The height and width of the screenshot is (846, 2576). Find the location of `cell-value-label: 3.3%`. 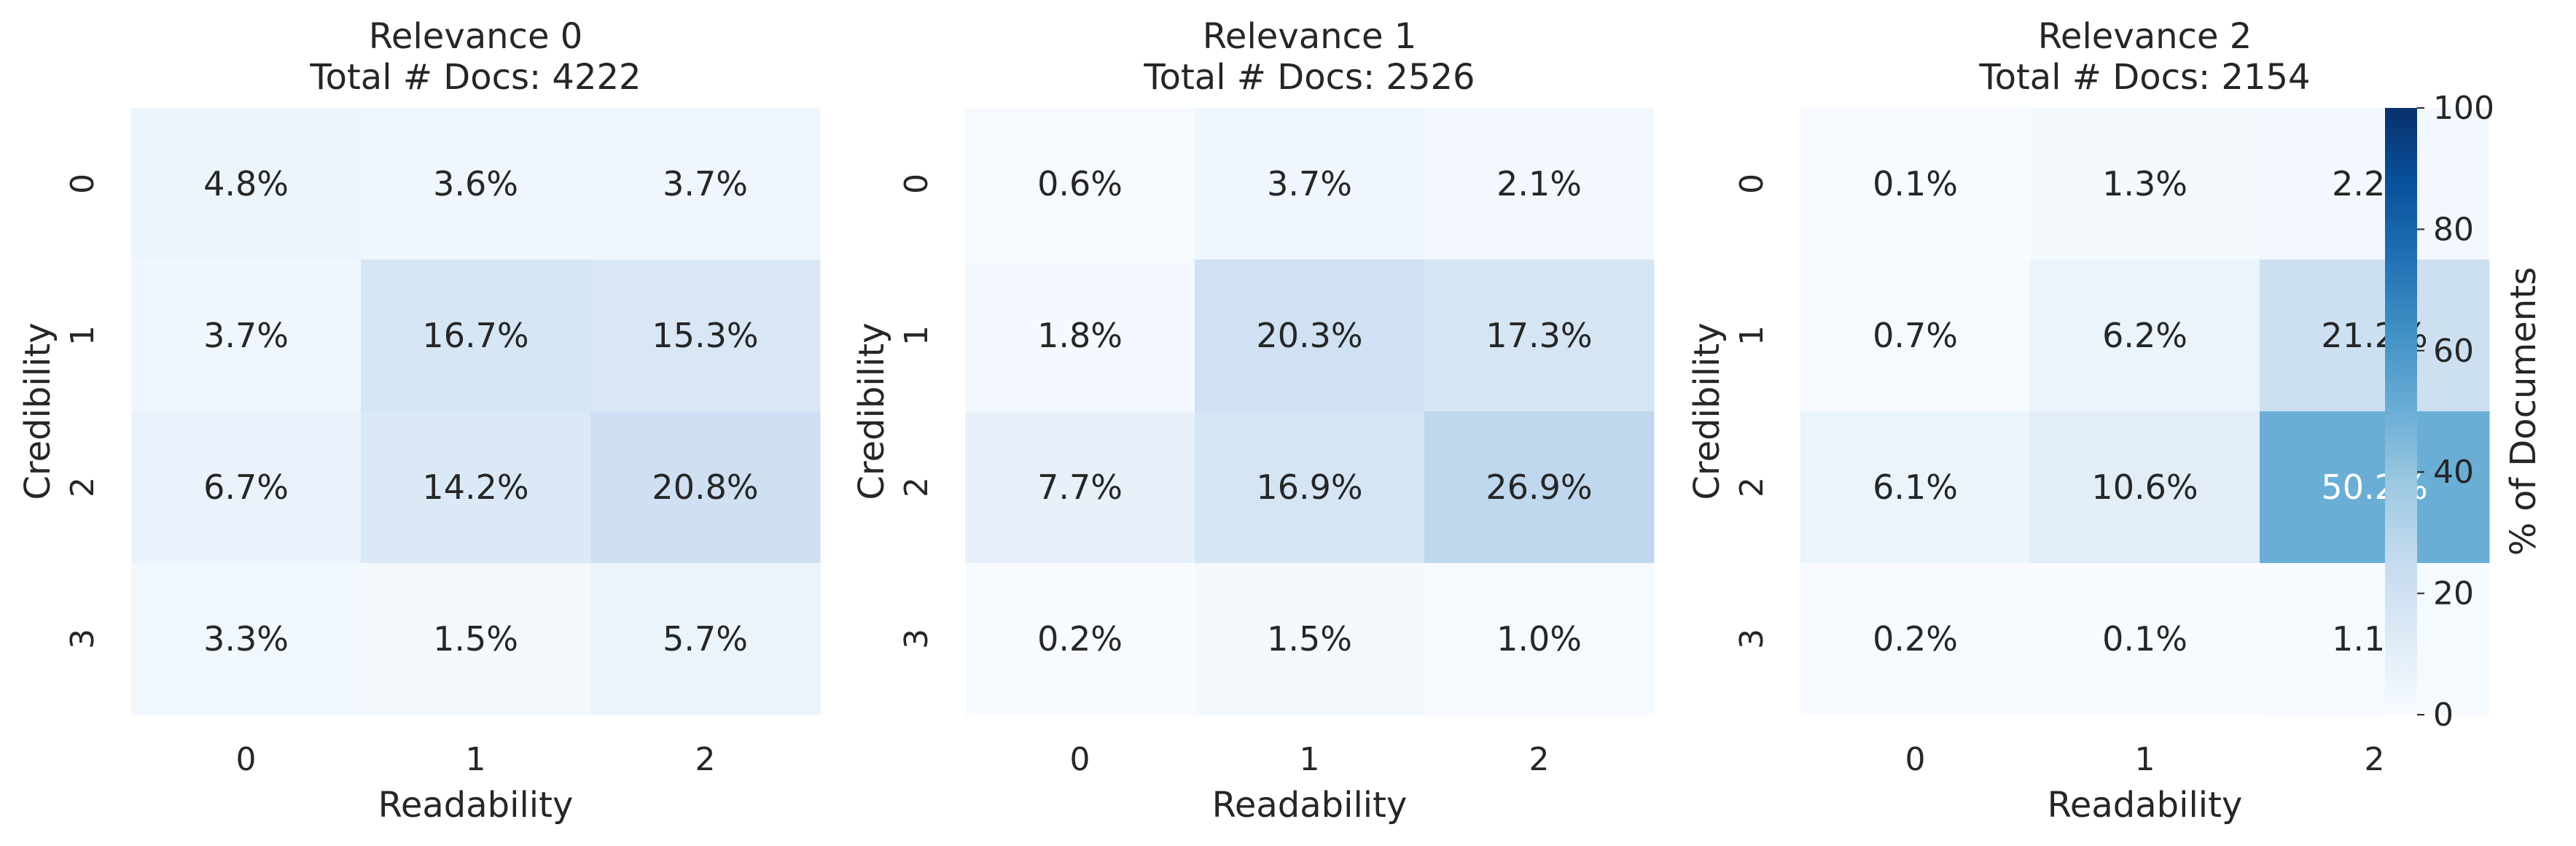

cell-value-label: 3.3% is located at coordinates (246, 639).